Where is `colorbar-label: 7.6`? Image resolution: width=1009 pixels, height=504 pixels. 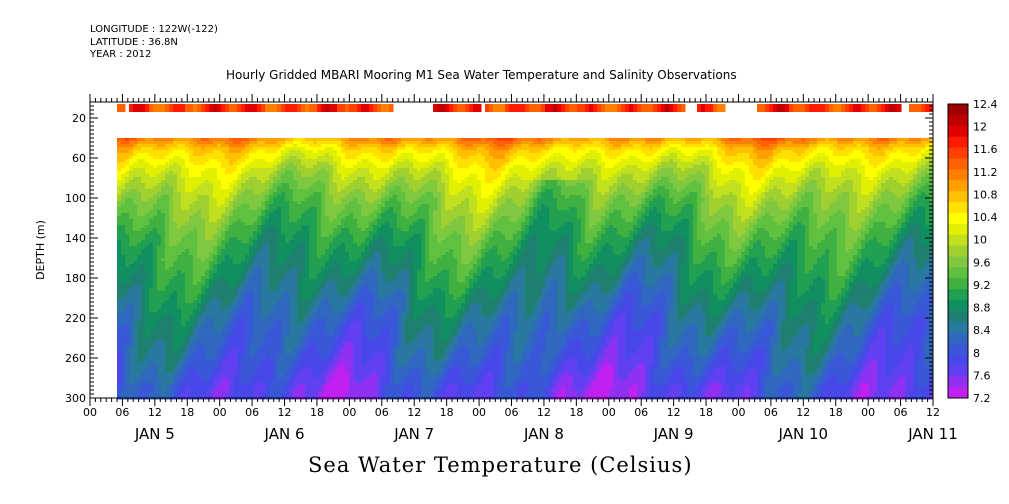 colorbar-label: 7.6 is located at coordinates (982, 375).